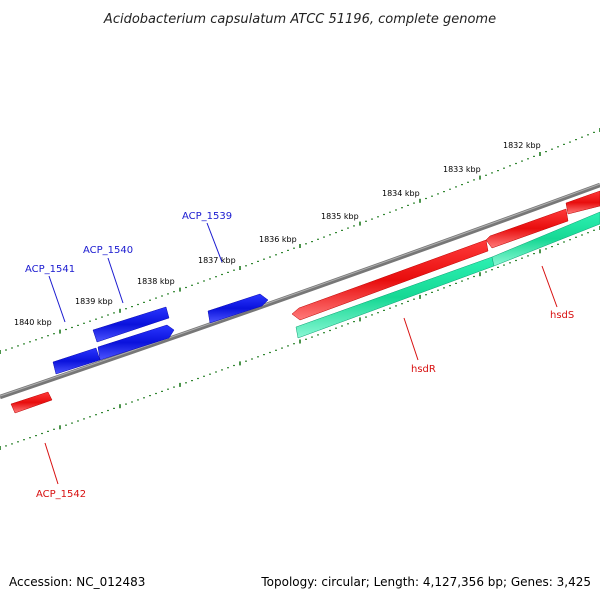 The width and height of the screenshot is (600, 600). I want to click on scale-label-1834: 1834 kbp, so click(401, 193).